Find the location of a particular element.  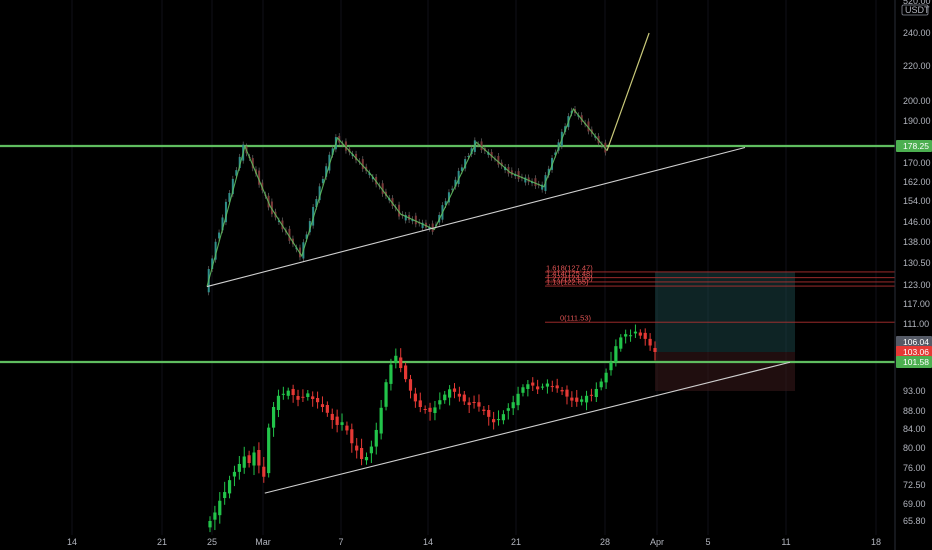

price-tick: 72.50 is located at coordinates (914, 485).